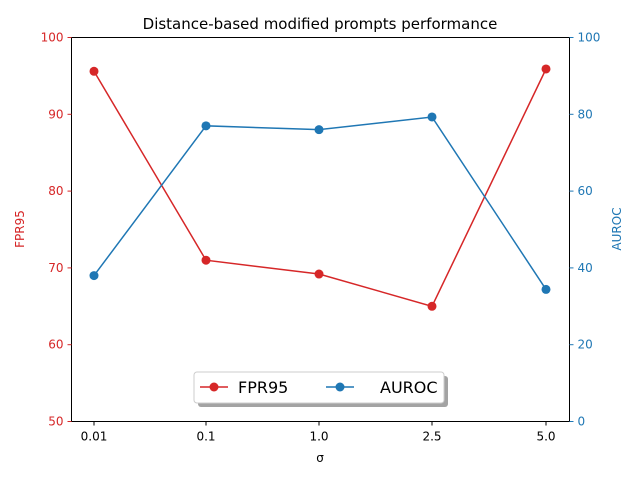  I want to click on left-y-tick-label: 90, so click(55, 114).